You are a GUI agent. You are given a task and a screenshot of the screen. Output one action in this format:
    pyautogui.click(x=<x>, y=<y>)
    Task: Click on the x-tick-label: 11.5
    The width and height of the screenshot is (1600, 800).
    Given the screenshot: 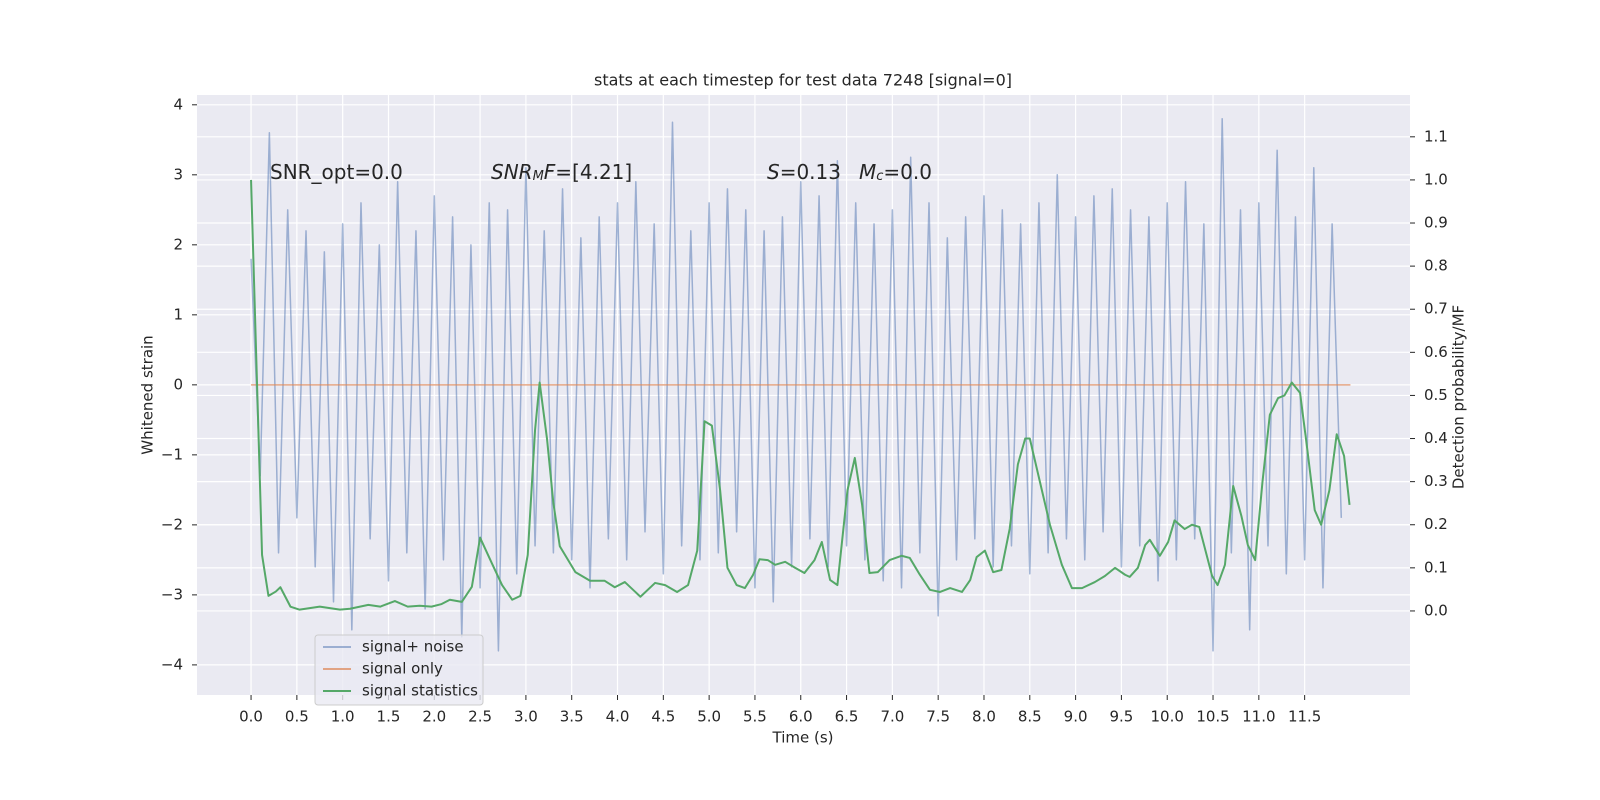 What is the action you would take?
    pyautogui.click(x=1304, y=717)
    